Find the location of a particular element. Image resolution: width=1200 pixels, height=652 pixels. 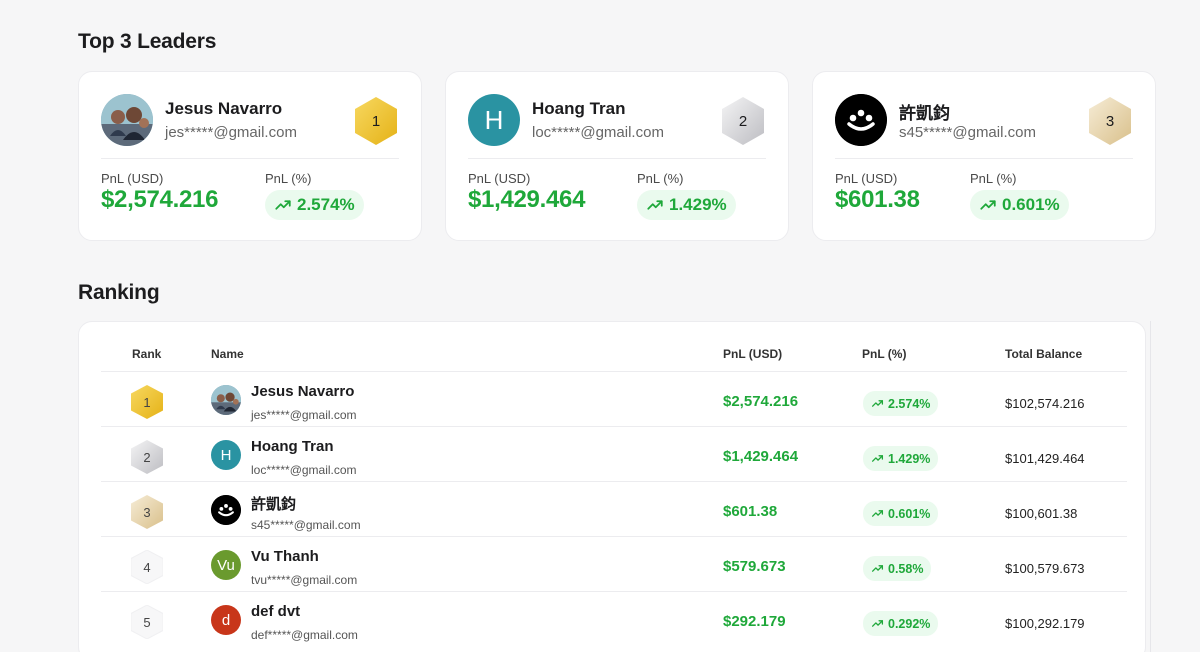

user-name: Jesus Navarro is located at coordinates (303, 391).